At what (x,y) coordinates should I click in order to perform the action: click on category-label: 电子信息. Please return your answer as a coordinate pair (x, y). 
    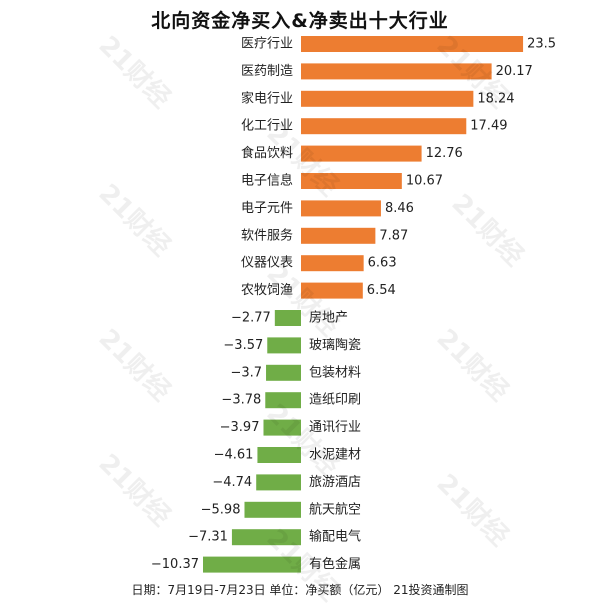
    Looking at the image, I should click on (267, 181).